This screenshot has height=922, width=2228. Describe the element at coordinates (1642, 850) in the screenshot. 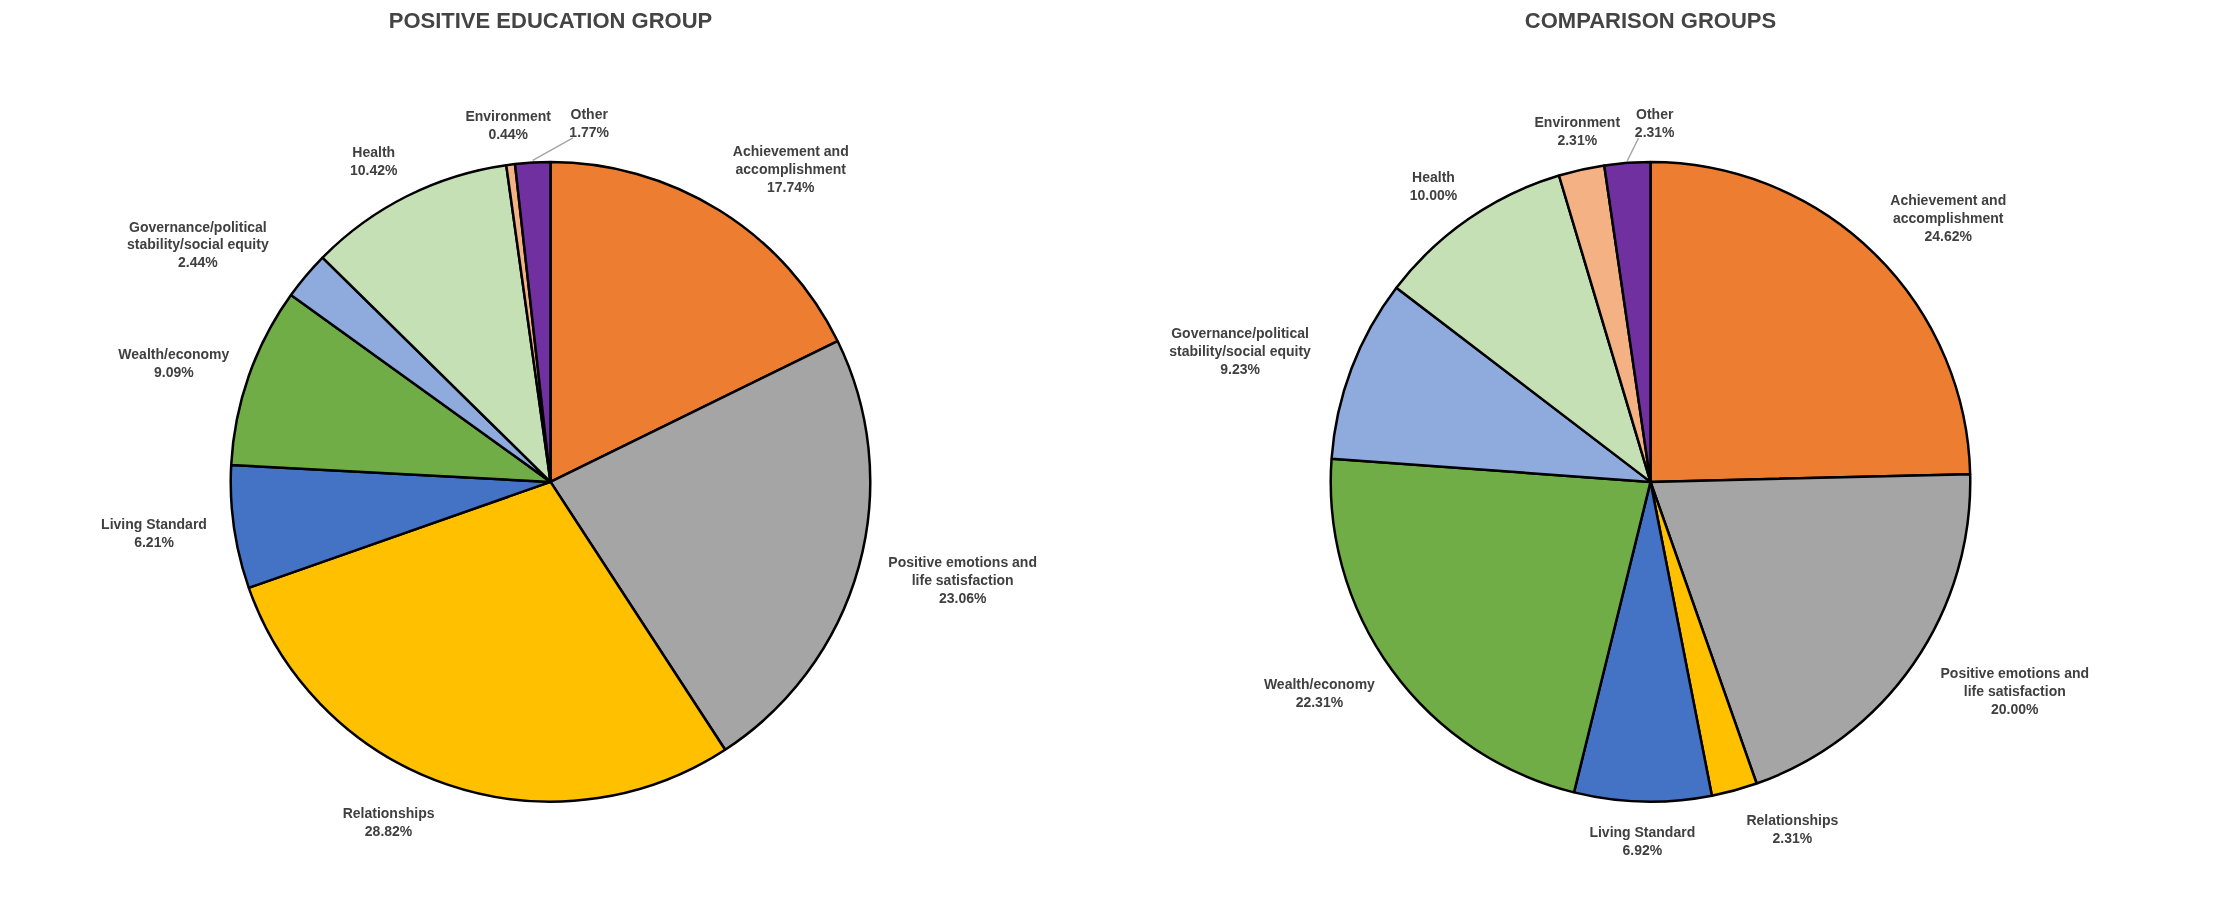

I see `data-label: 6.92%` at that location.